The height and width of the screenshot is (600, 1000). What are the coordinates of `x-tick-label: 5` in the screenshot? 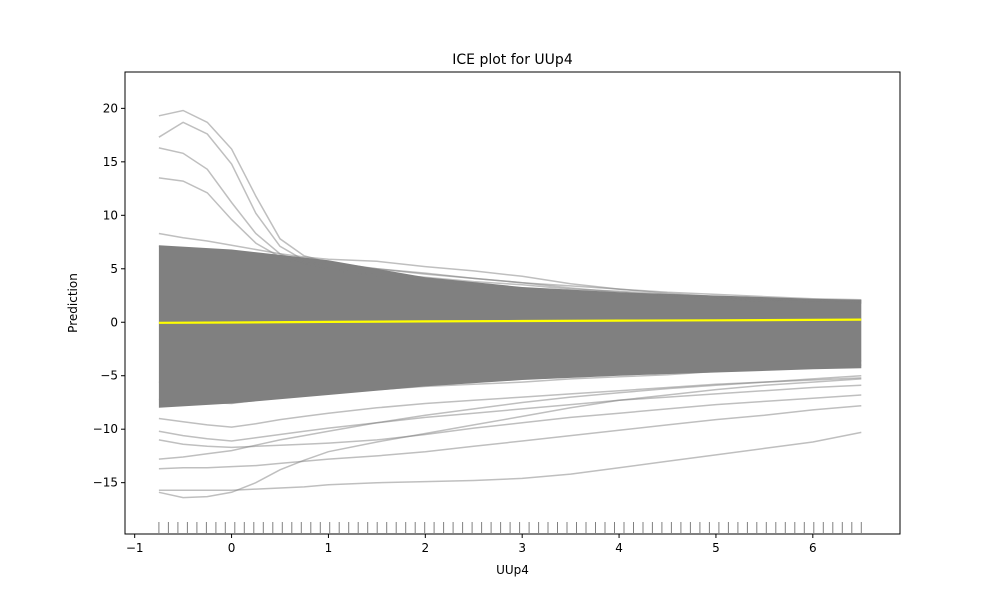 It's located at (716, 548).